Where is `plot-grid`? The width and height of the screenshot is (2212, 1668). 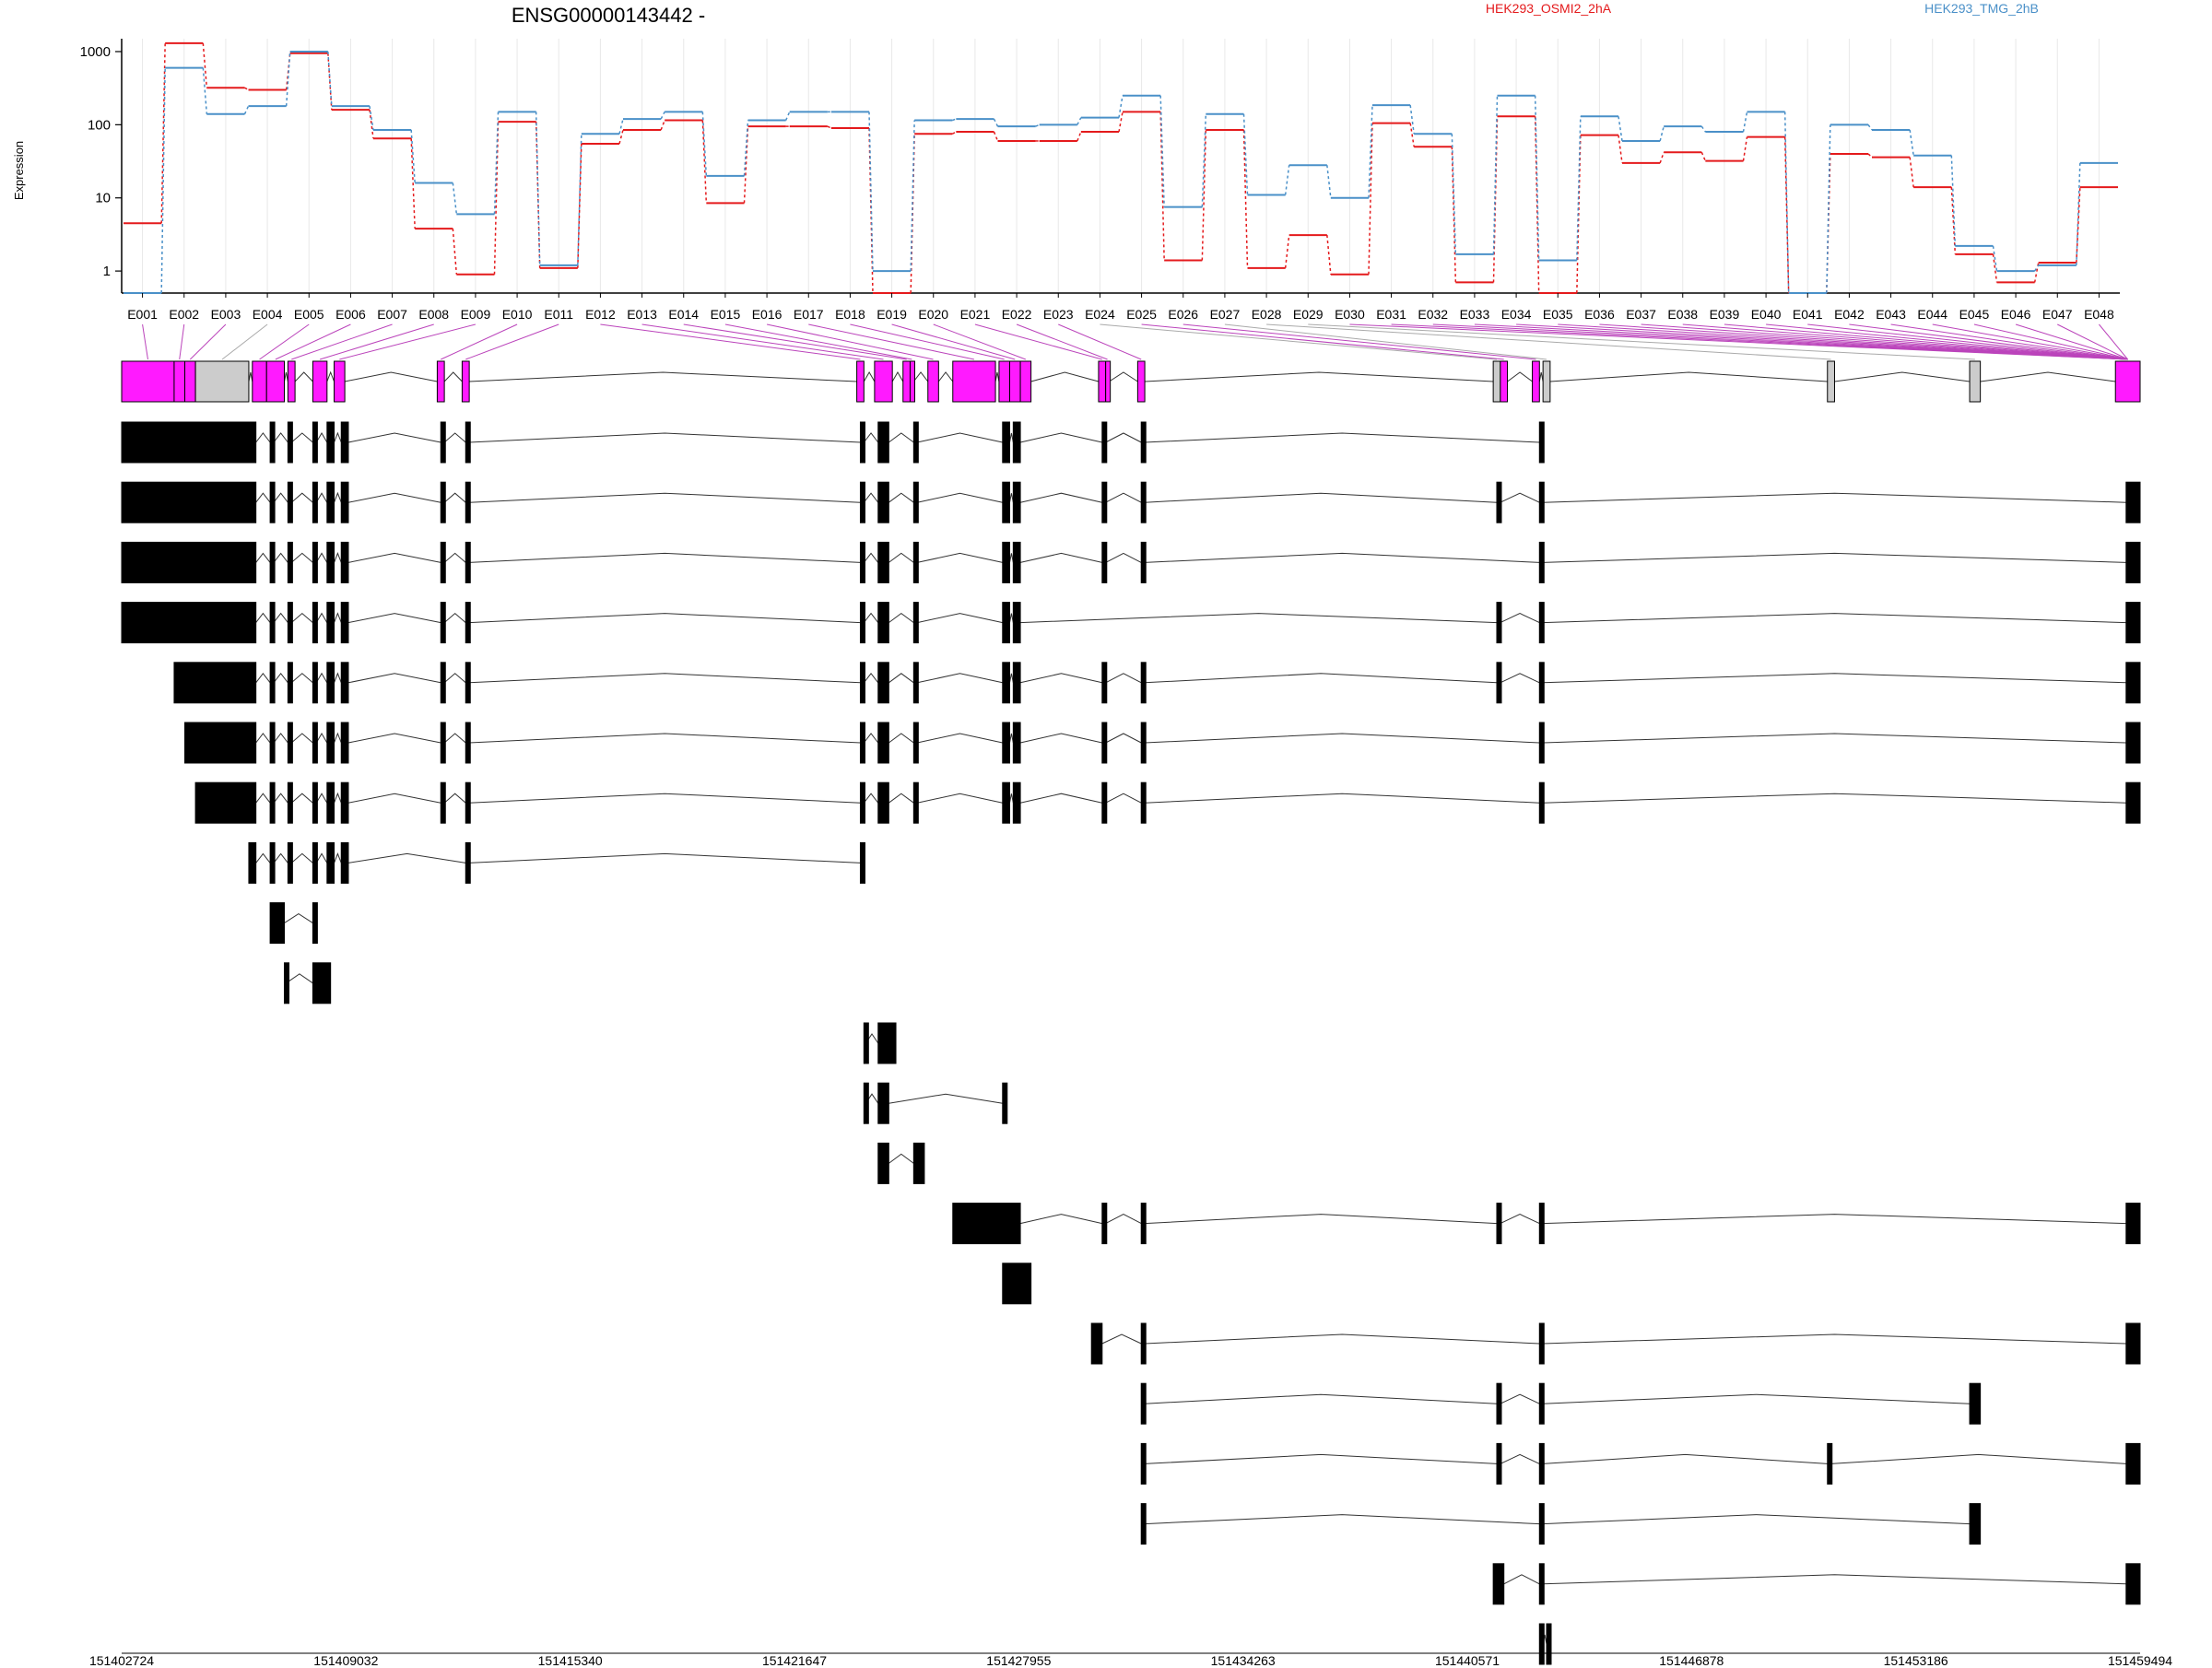 plot-grid is located at coordinates (1121, 166).